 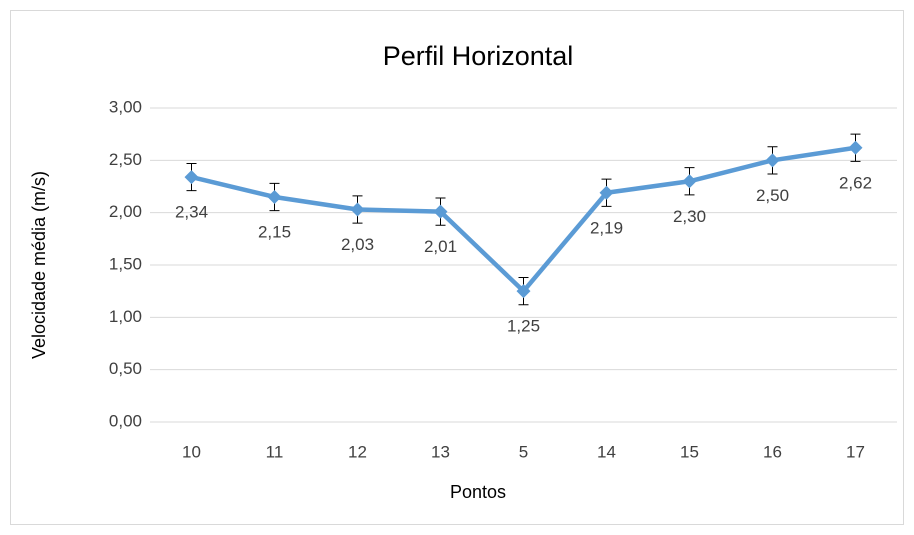 I want to click on y-axis-label: Velocidade média (m/s), so click(x=39, y=265).